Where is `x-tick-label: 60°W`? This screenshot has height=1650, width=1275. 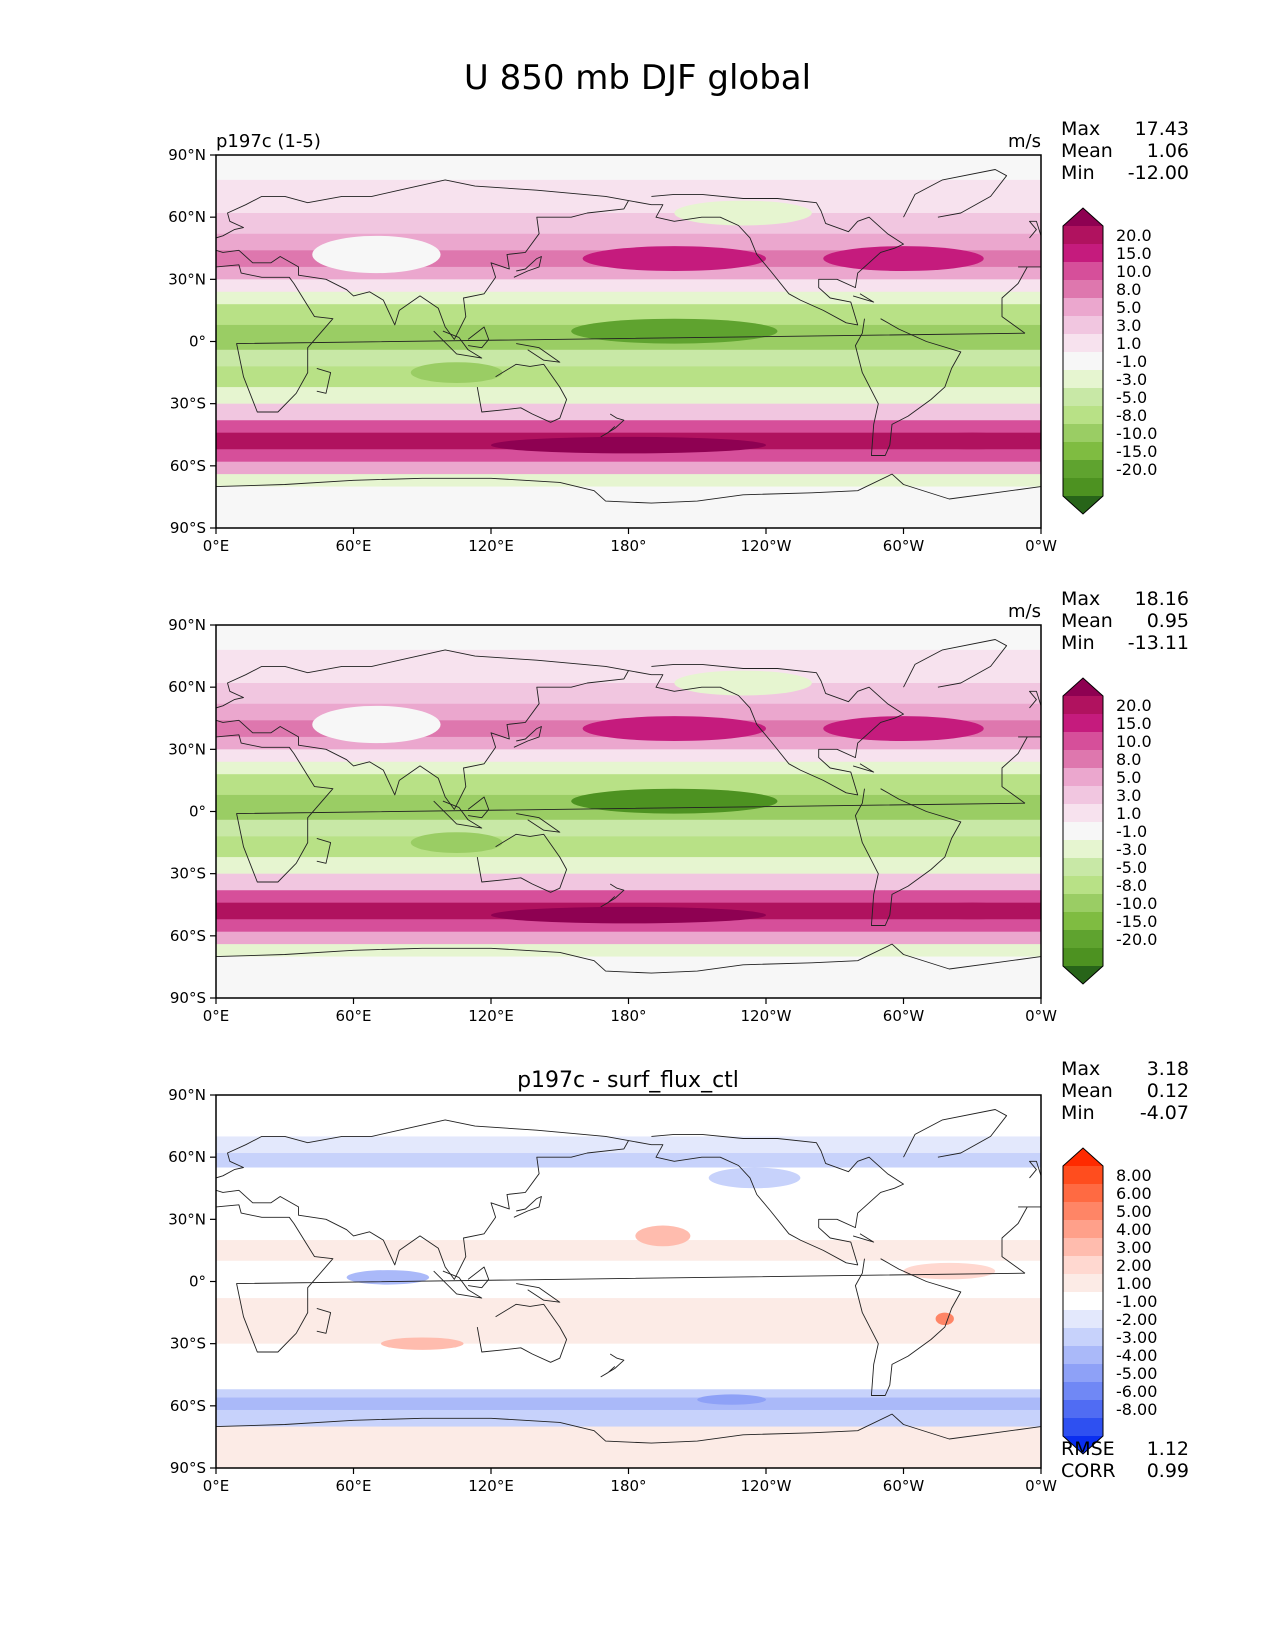 x-tick-label: 60°W is located at coordinates (904, 1486).